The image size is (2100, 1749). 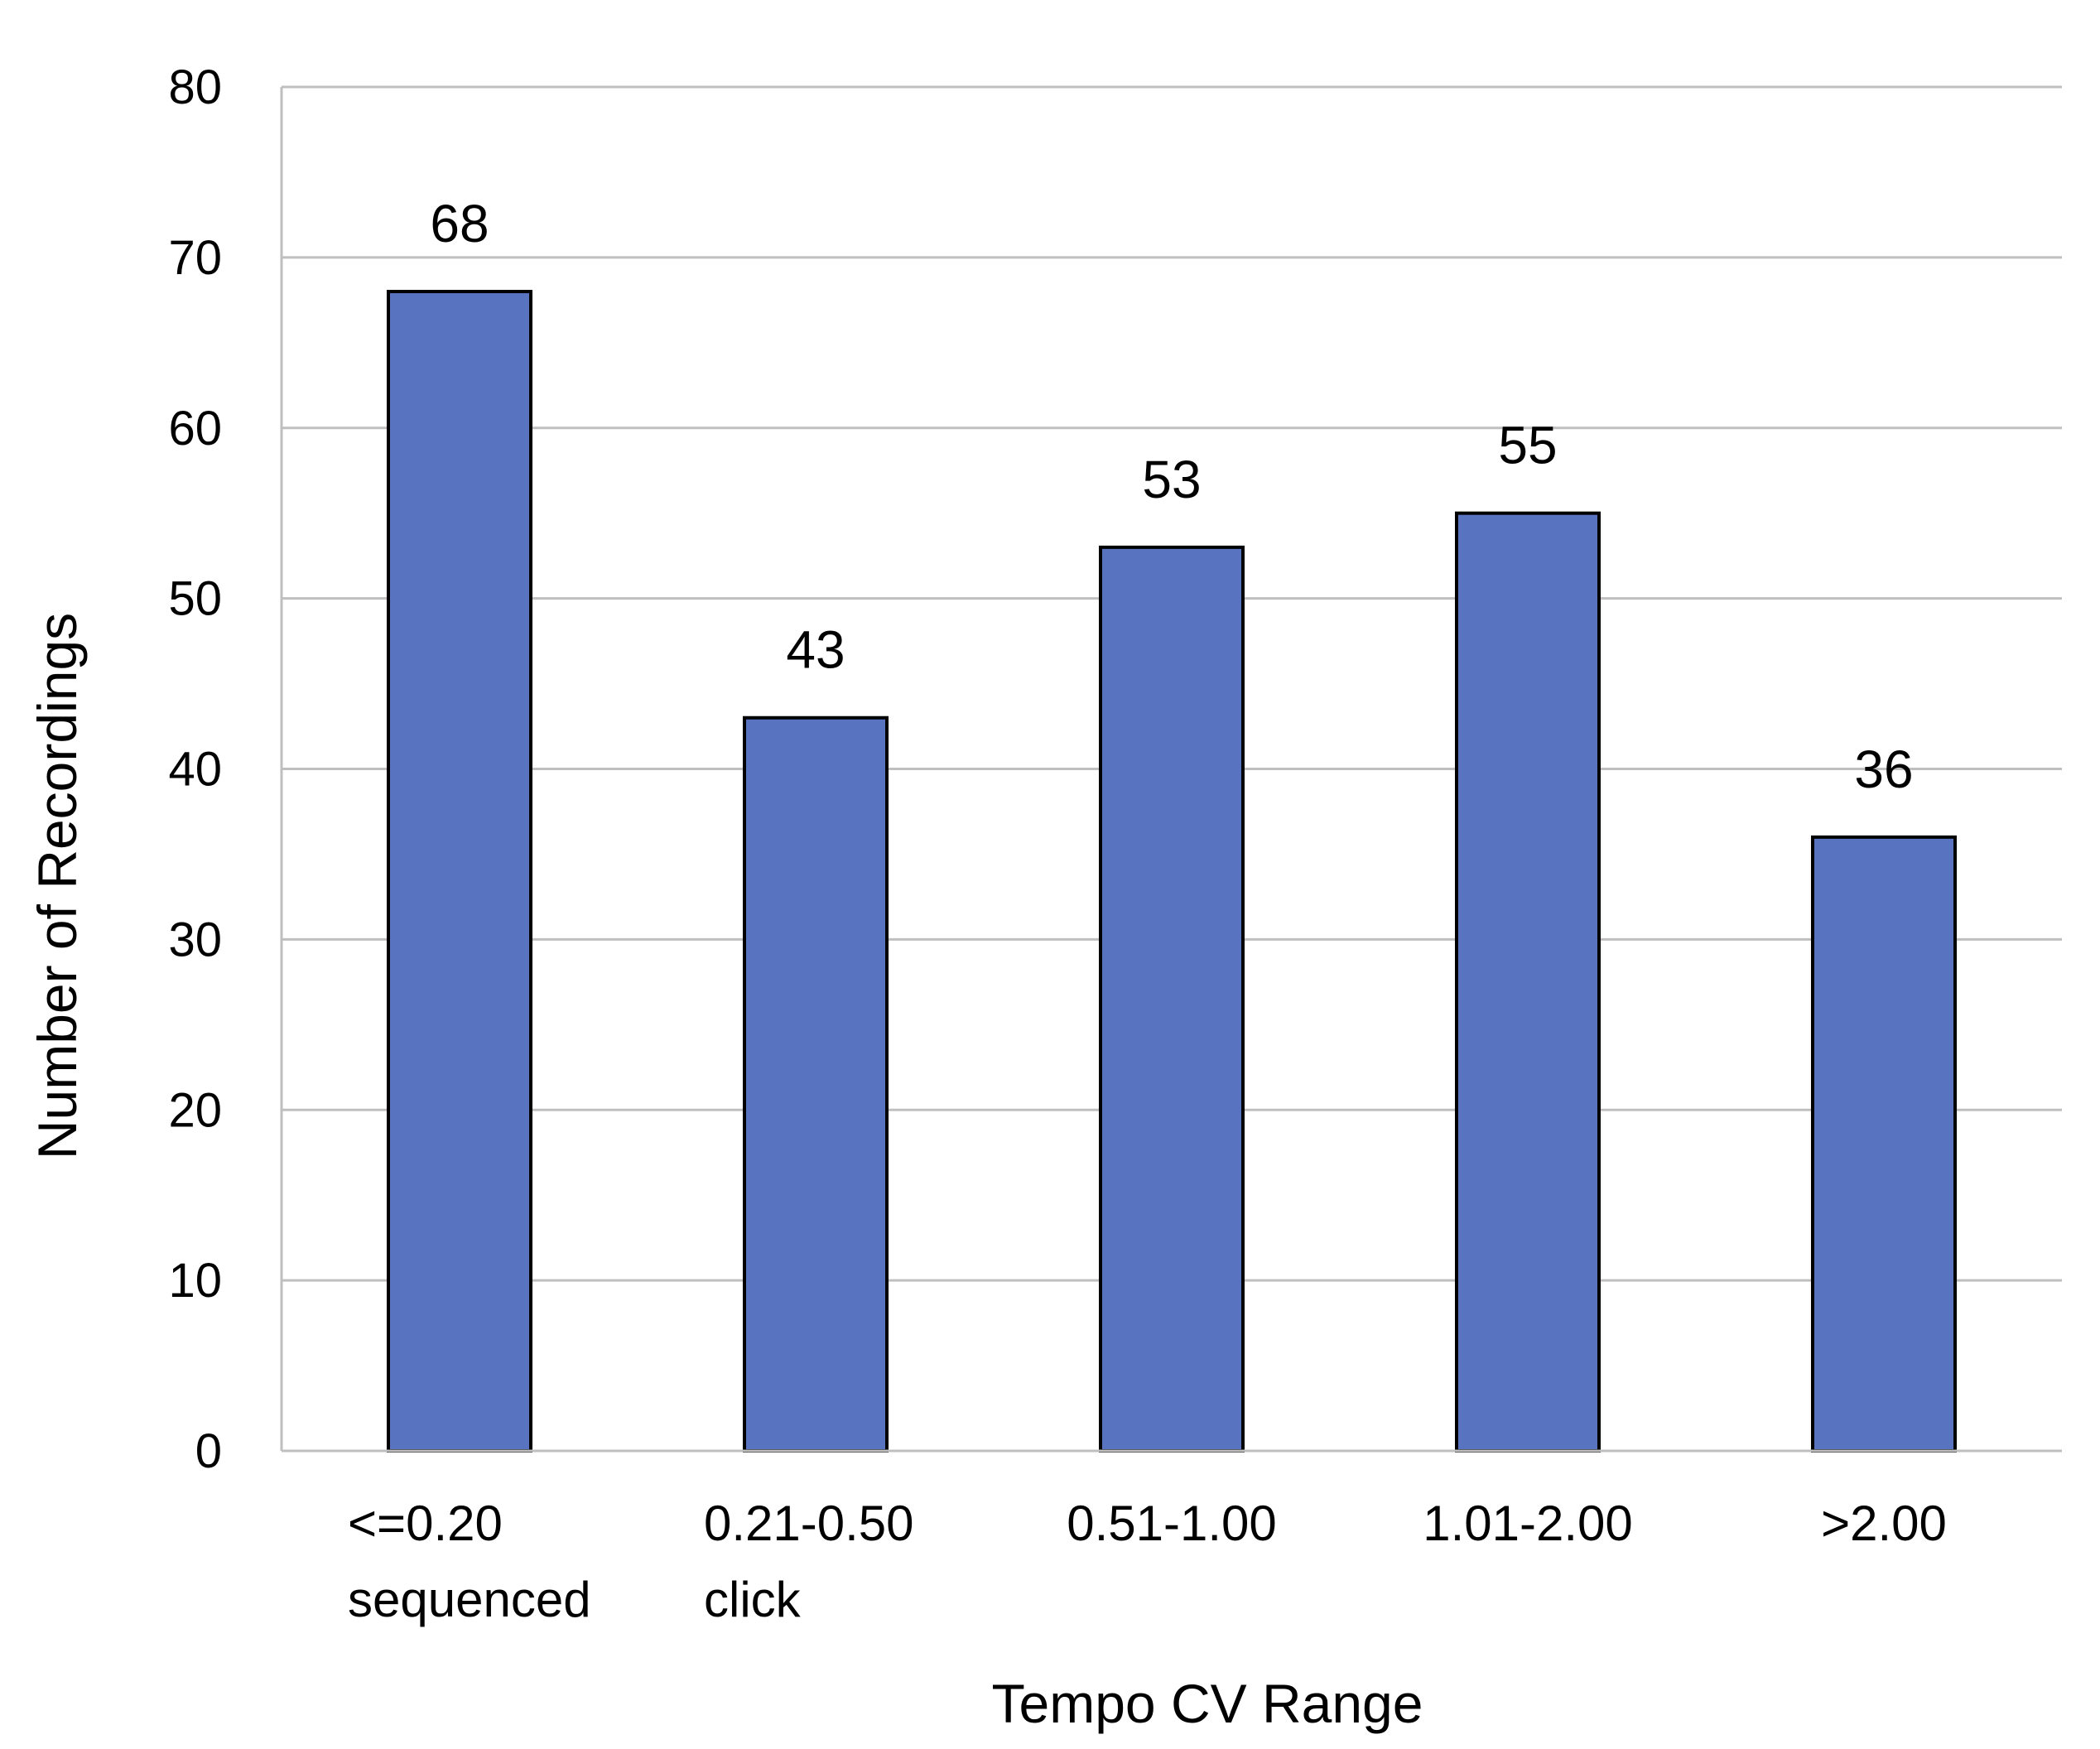 I want to click on data-label: 53, so click(x=1171, y=479).